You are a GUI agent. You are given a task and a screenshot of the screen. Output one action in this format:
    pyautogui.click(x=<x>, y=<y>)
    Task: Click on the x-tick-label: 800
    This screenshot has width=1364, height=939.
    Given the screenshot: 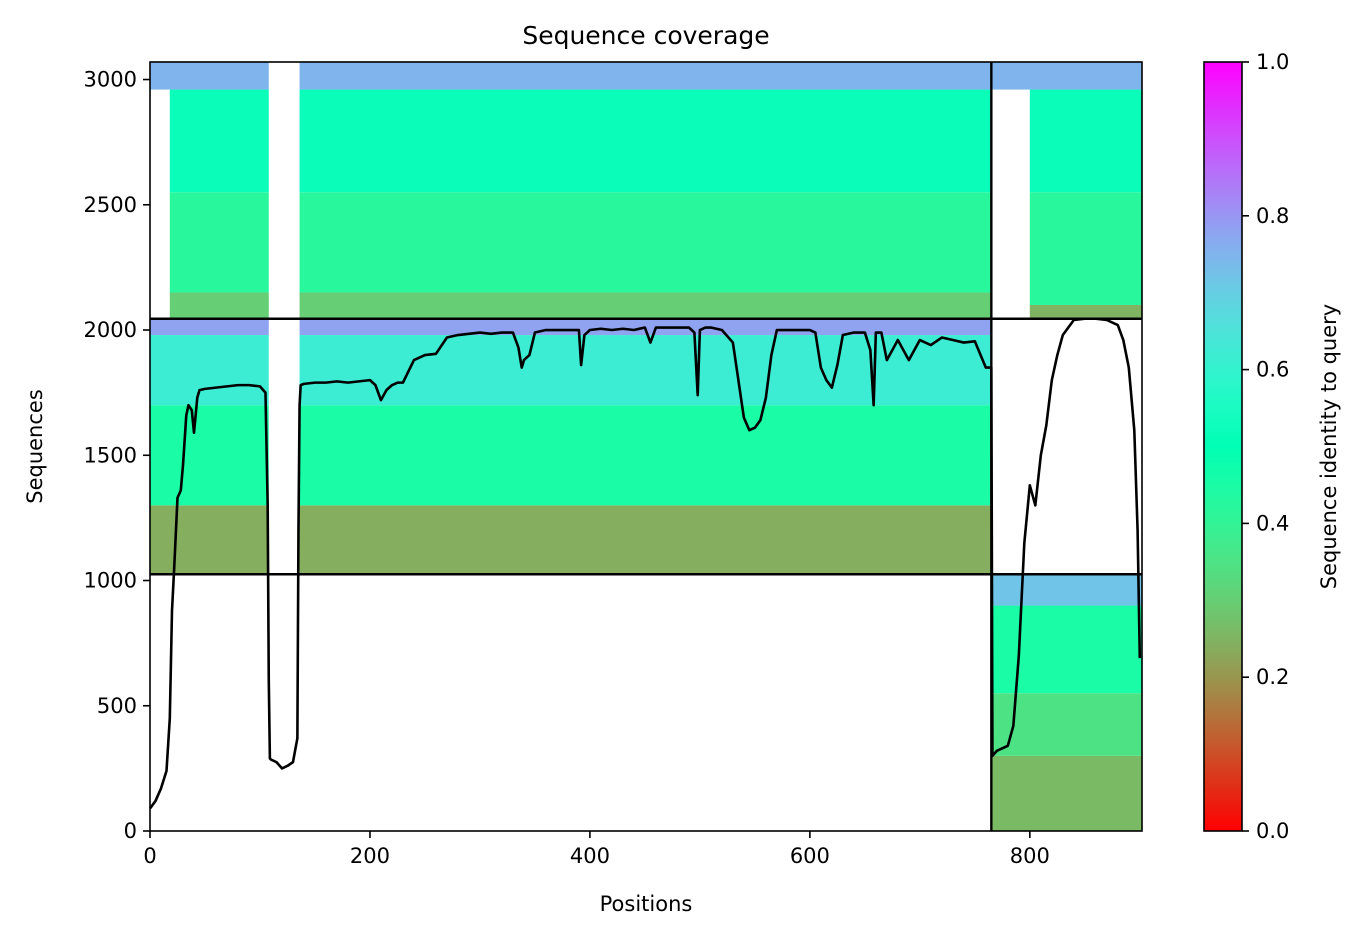 What is the action you would take?
    pyautogui.click(x=1030, y=856)
    